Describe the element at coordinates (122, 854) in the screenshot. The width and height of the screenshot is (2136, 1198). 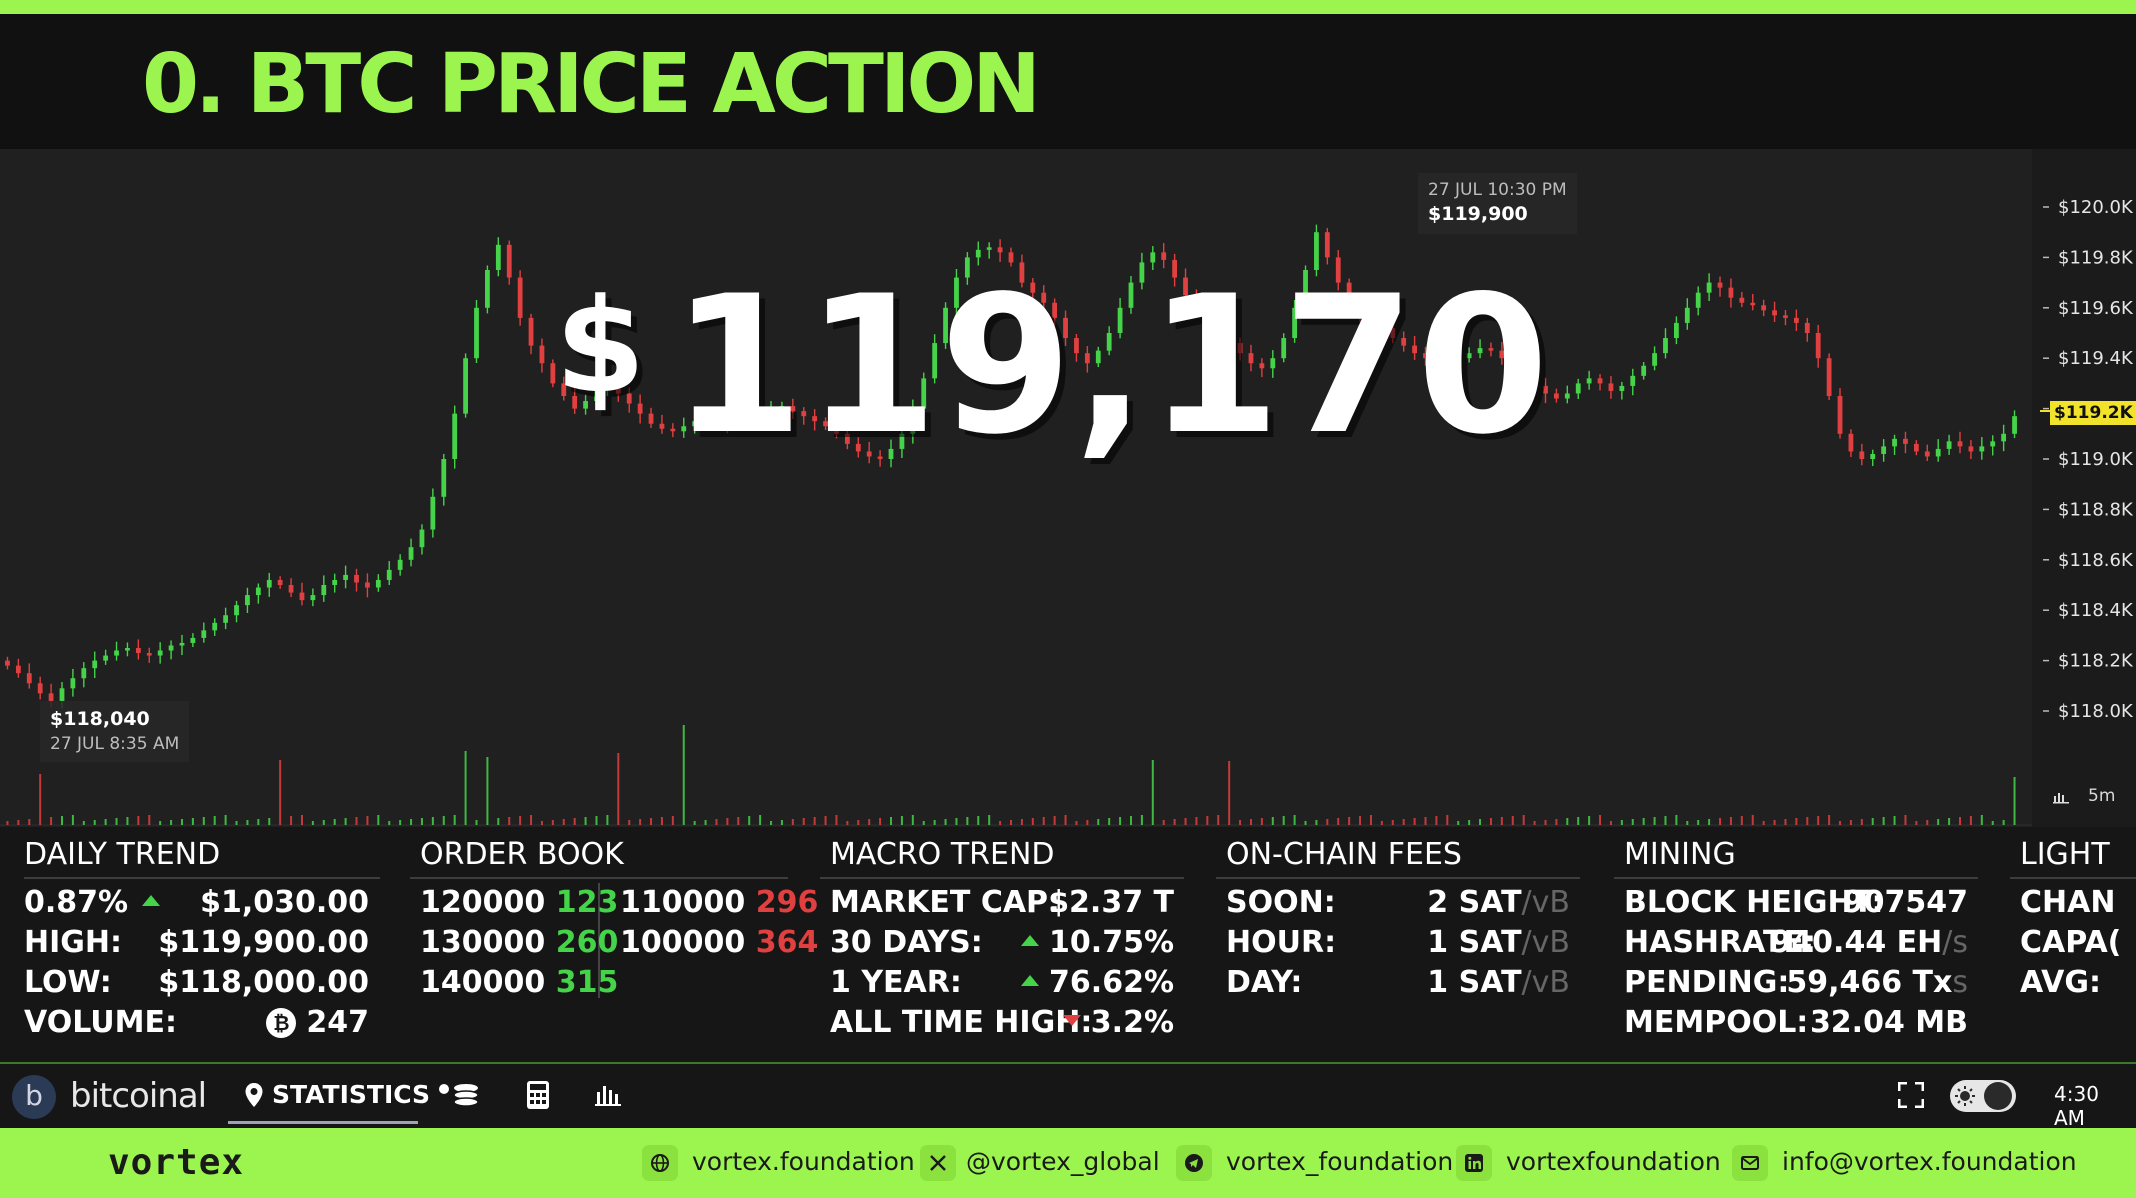
I see `daily-trend-title: DAILY TREND` at that location.